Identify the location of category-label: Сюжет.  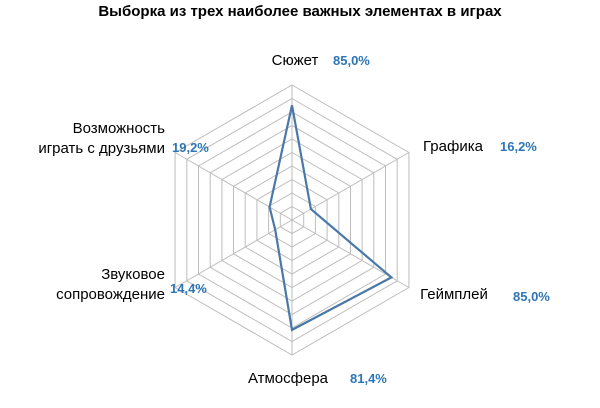
(295, 60).